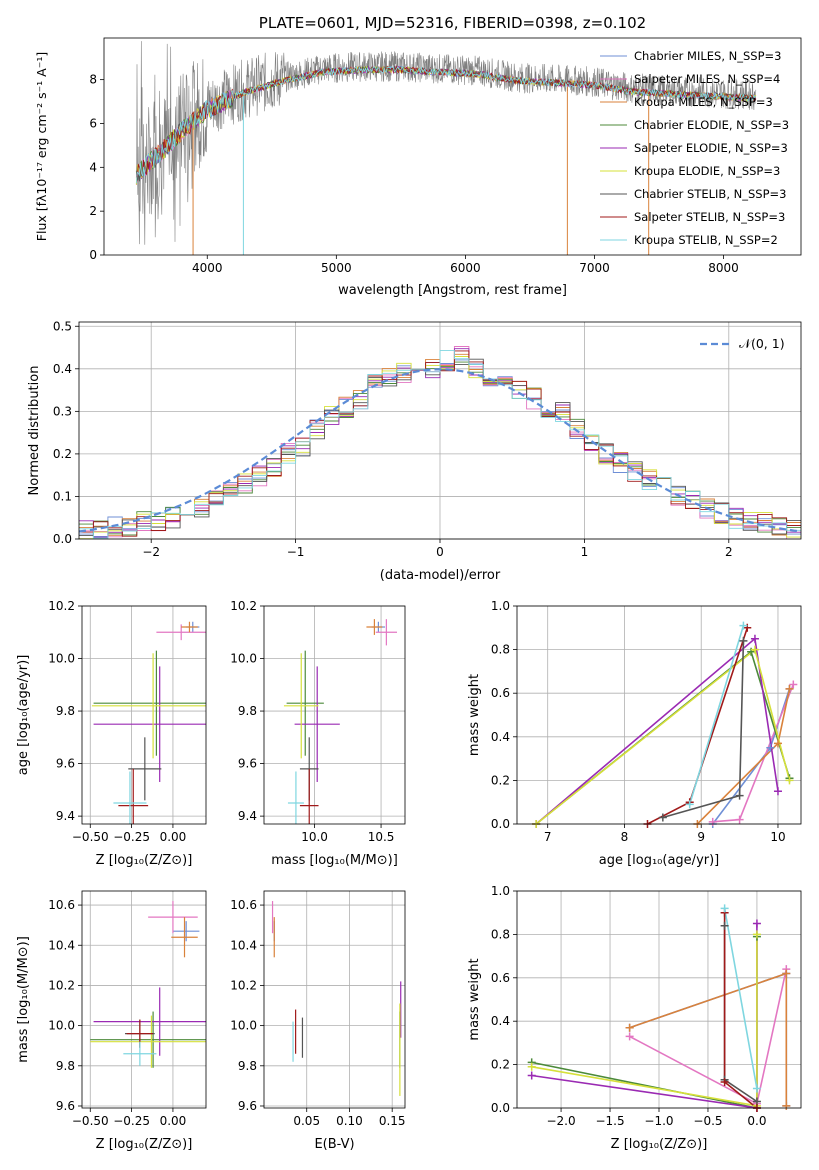  Describe the element at coordinates (334, 1144) in the screenshot. I see `x-axis-label: E(B-V)` at that location.